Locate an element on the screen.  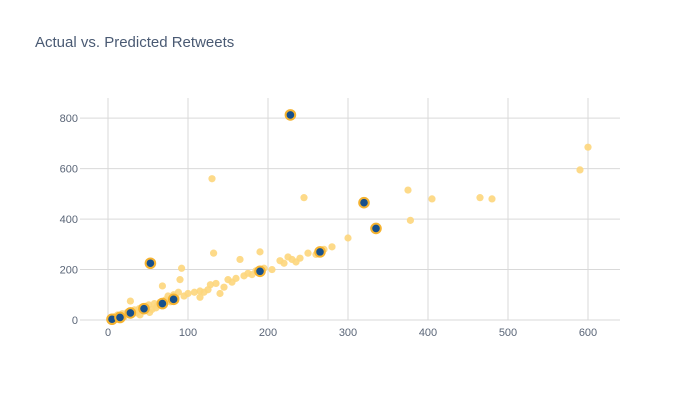
y-tick-label: 200 is located at coordinates (69, 271).